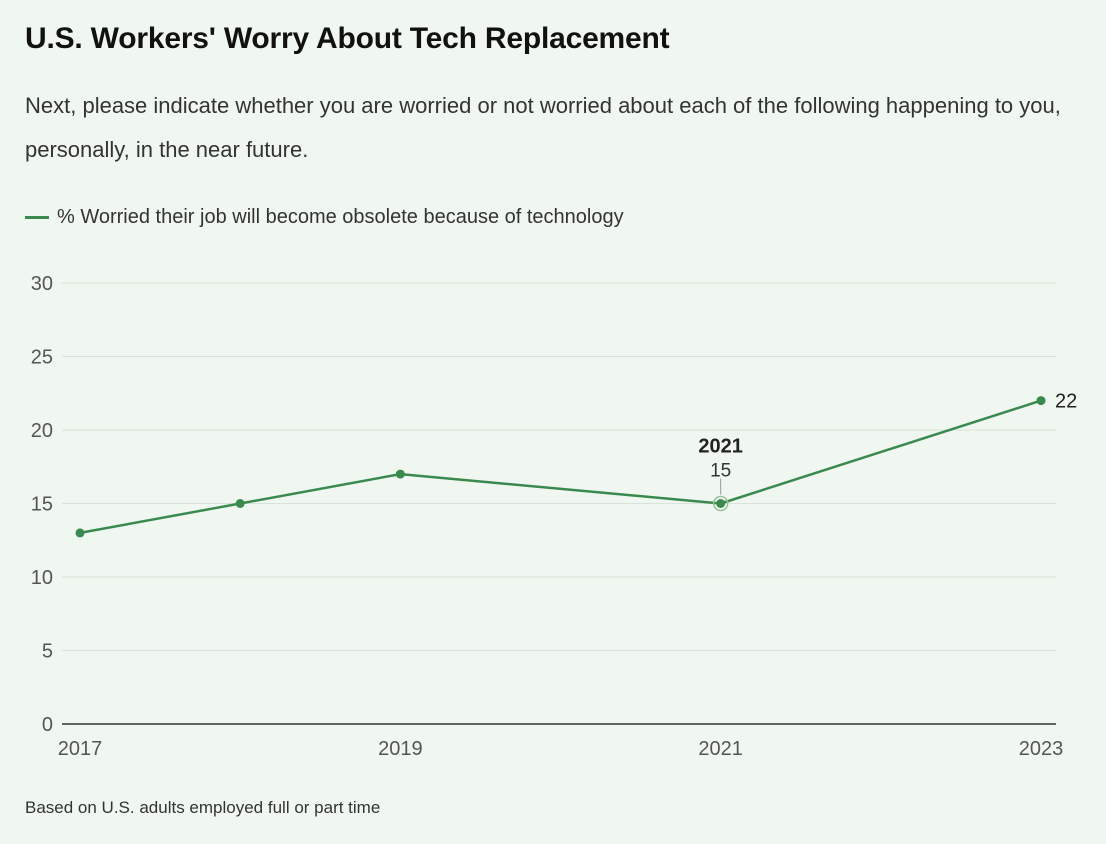  What do you see at coordinates (720, 447) in the screenshot?
I see `annotation-year: 2021` at bounding box center [720, 447].